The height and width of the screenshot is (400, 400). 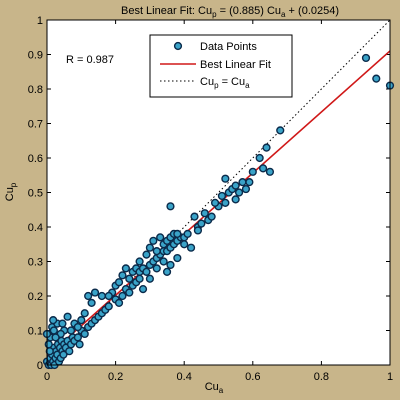 I want to click on y-axis-label: Cup, so click(x=11, y=191).